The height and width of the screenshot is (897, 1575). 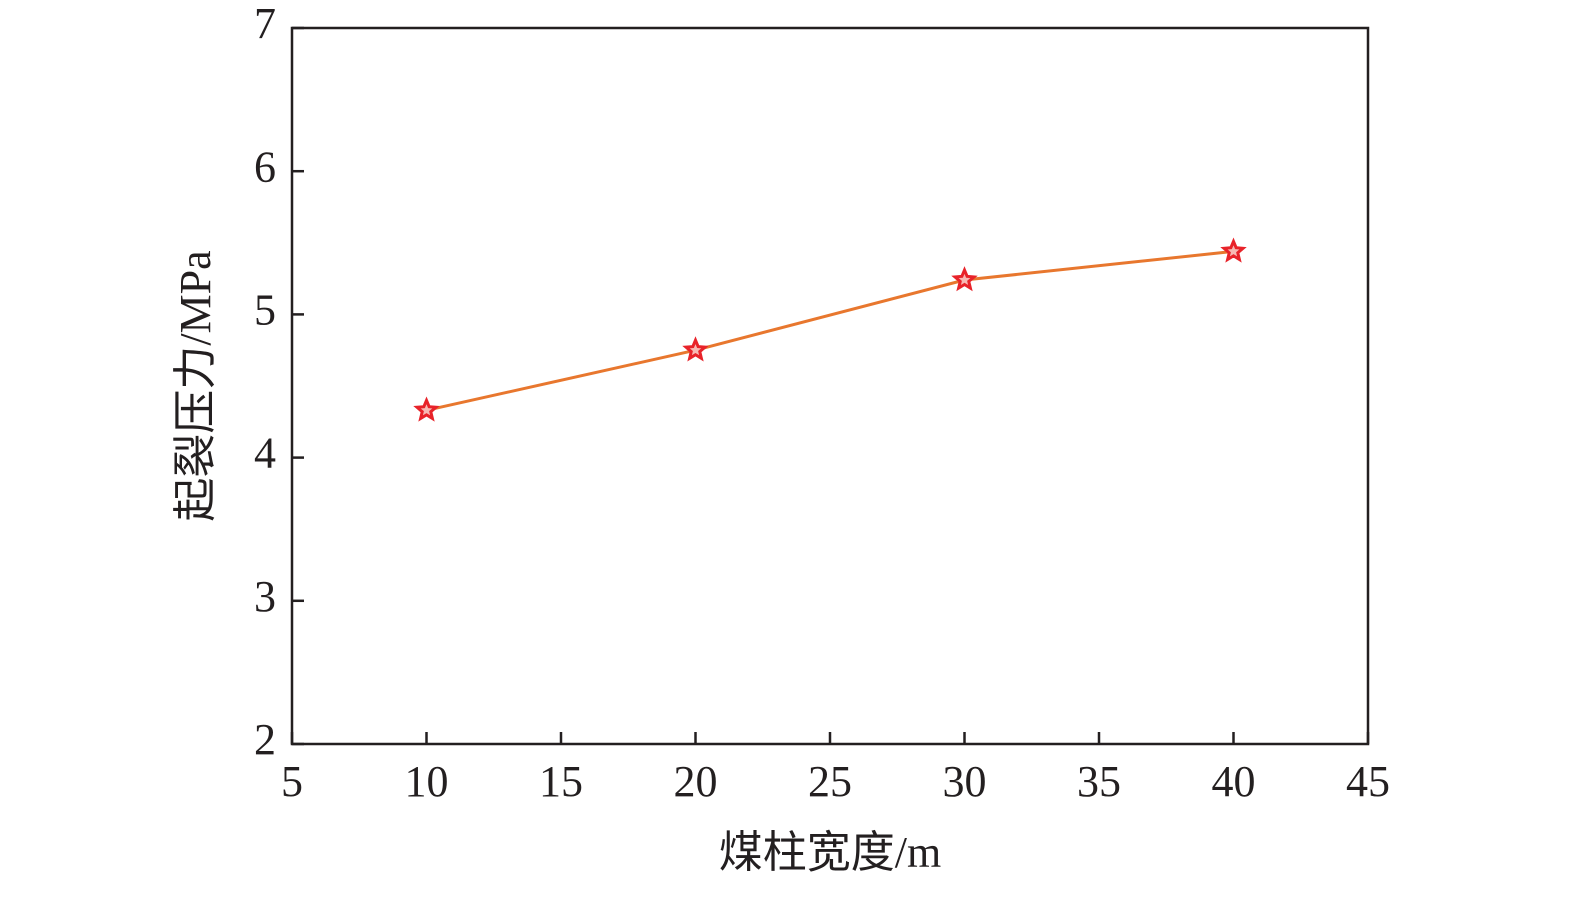 I want to click on x-tick-label: 30, so click(x=965, y=781).